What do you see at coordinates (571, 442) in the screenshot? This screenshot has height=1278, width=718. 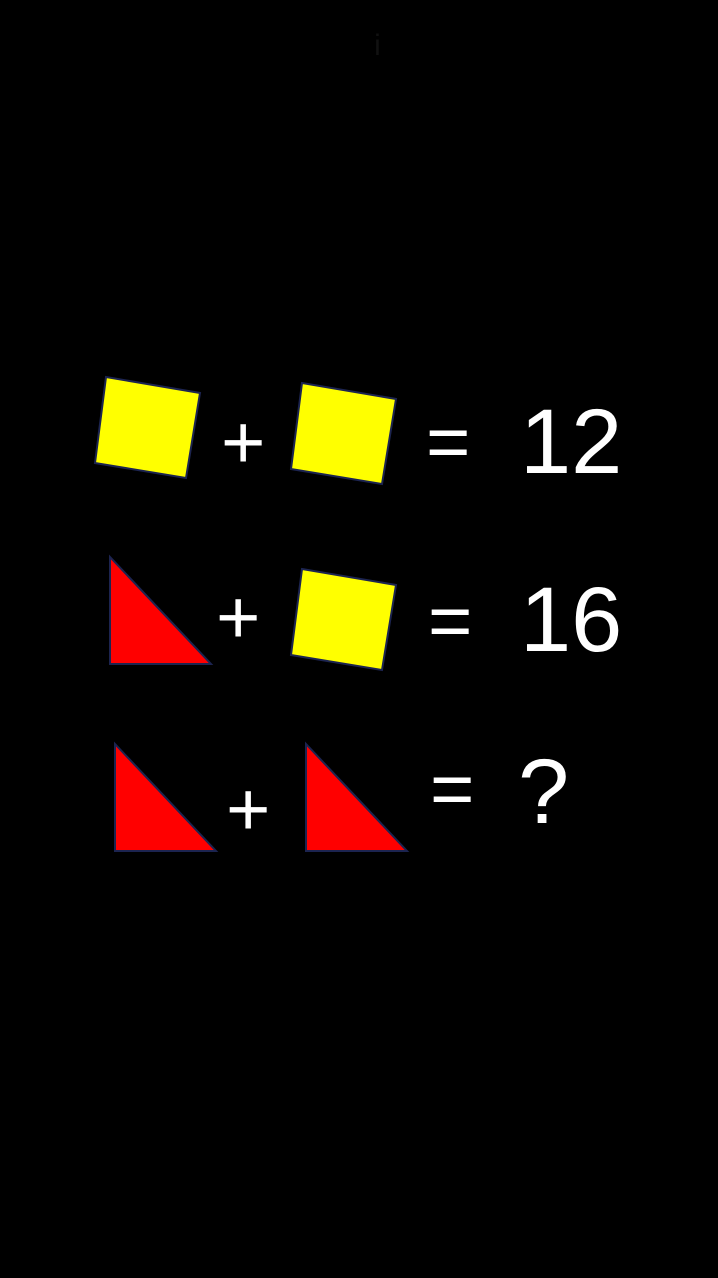 I see `equation-result: 12` at bounding box center [571, 442].